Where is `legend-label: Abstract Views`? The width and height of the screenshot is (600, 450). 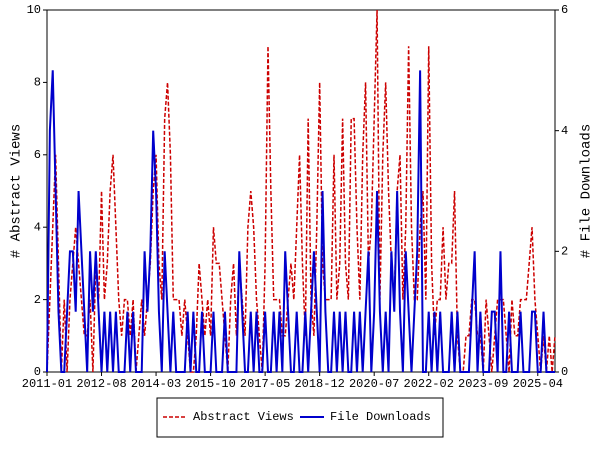 legend-label: Abstract Views is located at coordinates (243, 417).